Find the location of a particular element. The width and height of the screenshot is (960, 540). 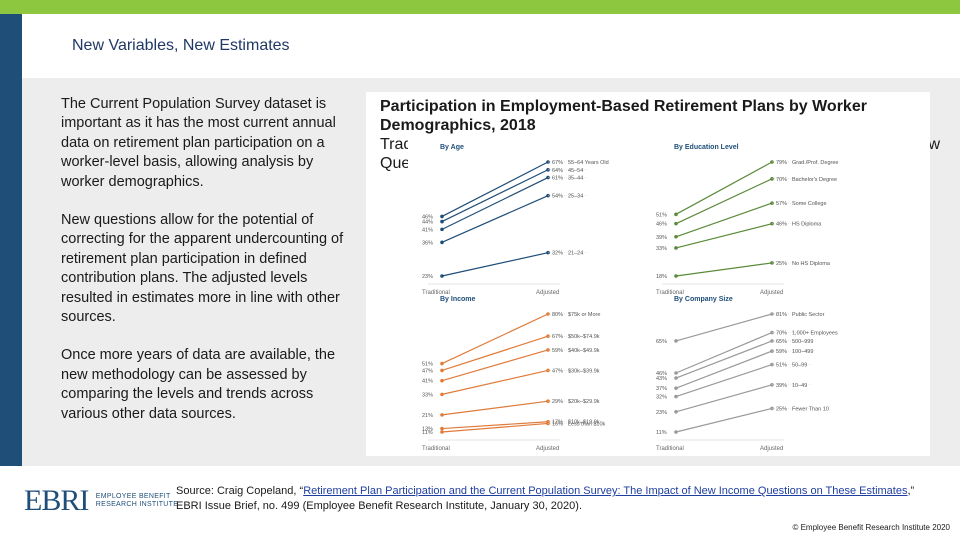

series-name-label: 100–499 is located at coordinates (802, 352).